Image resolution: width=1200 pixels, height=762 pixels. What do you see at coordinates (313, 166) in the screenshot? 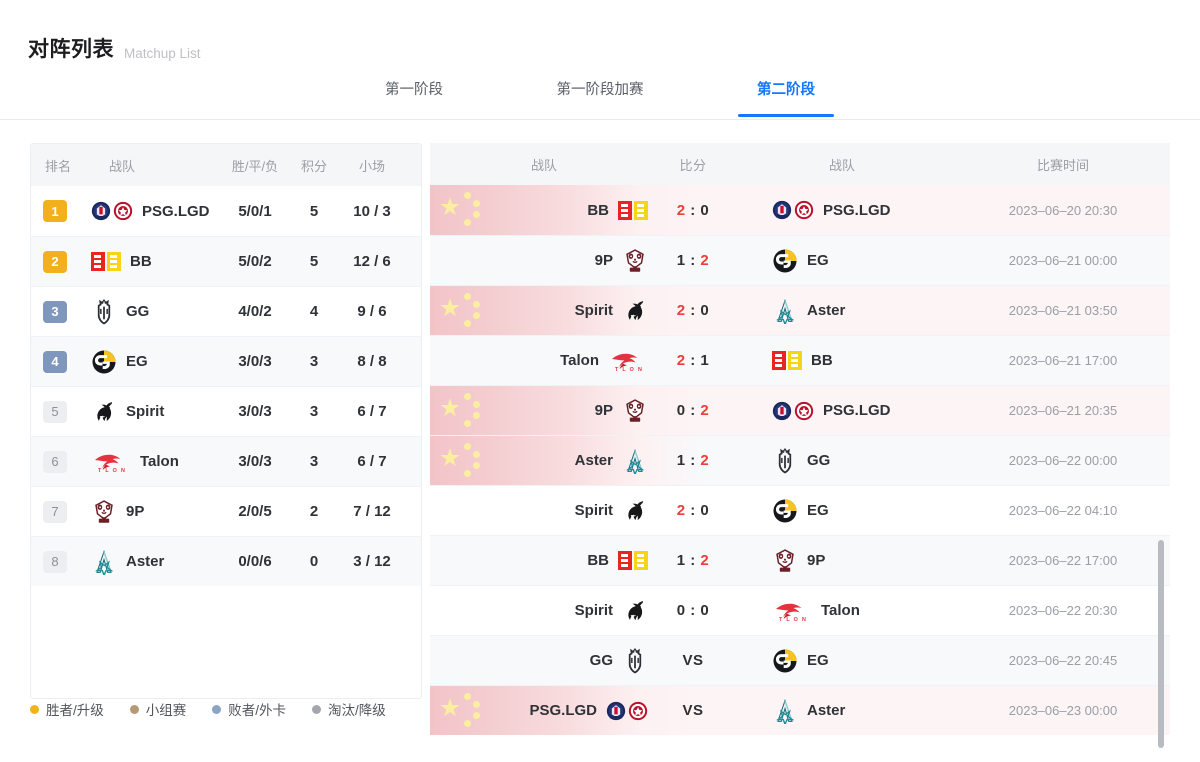
I see `col-points: 积分` at bounding box center [313, 166].